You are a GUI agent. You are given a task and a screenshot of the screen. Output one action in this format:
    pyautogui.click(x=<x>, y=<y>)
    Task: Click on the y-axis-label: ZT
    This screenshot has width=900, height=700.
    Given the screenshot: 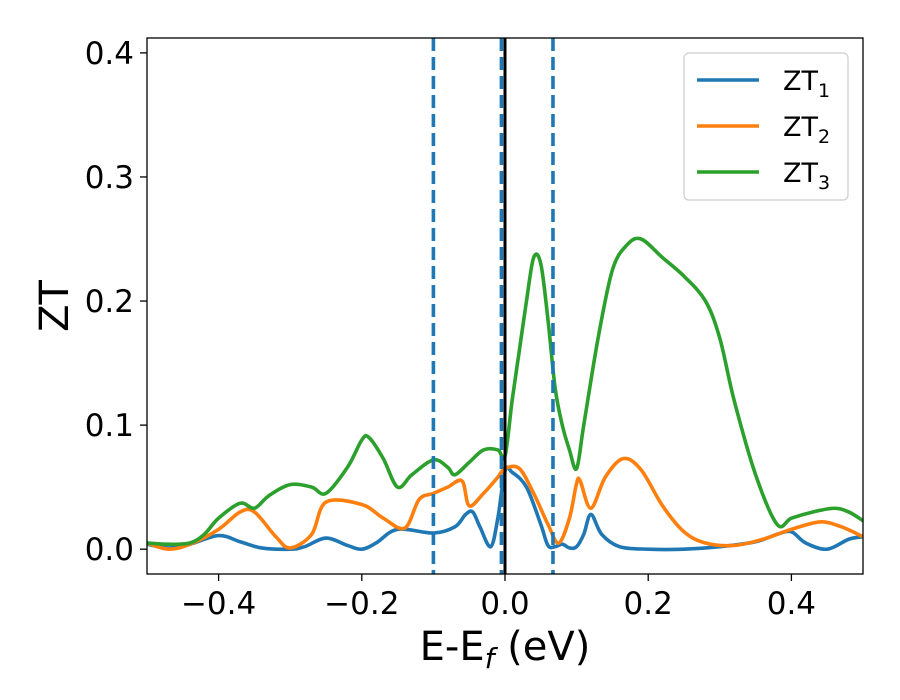 What is the action you would take?
    pyautogui.click(x=55, y=306)
    